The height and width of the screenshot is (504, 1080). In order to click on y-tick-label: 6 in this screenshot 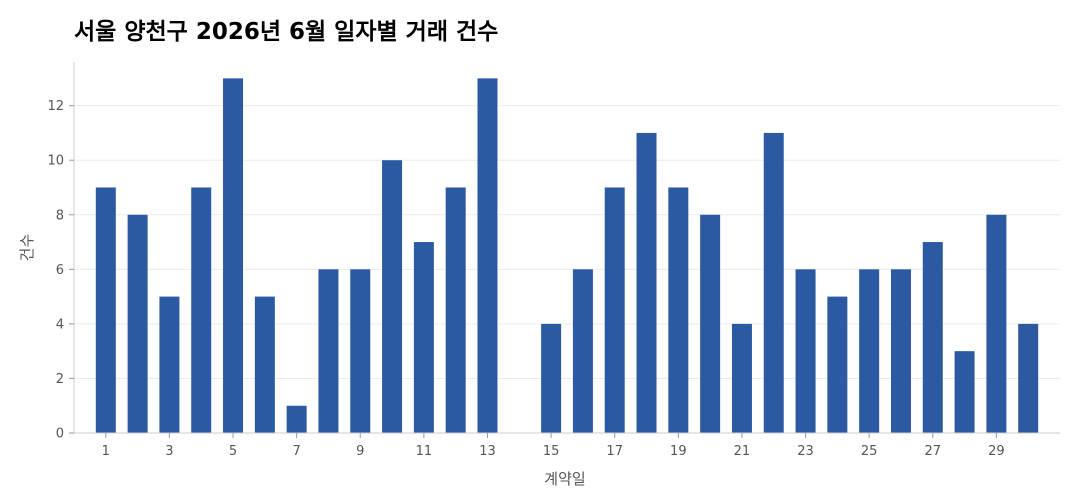, I will do `click(60, 270)`.